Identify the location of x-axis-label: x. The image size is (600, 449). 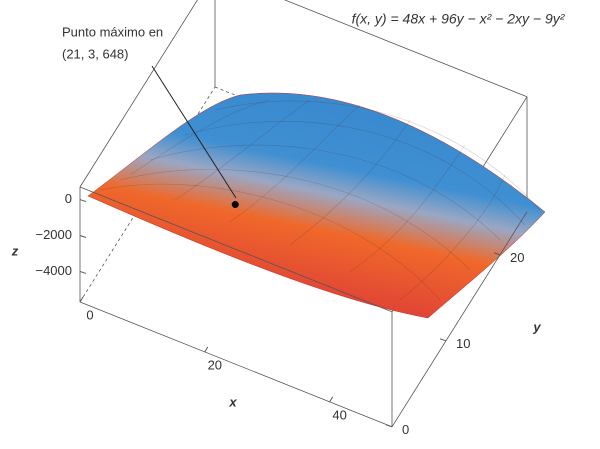
(232, 401).